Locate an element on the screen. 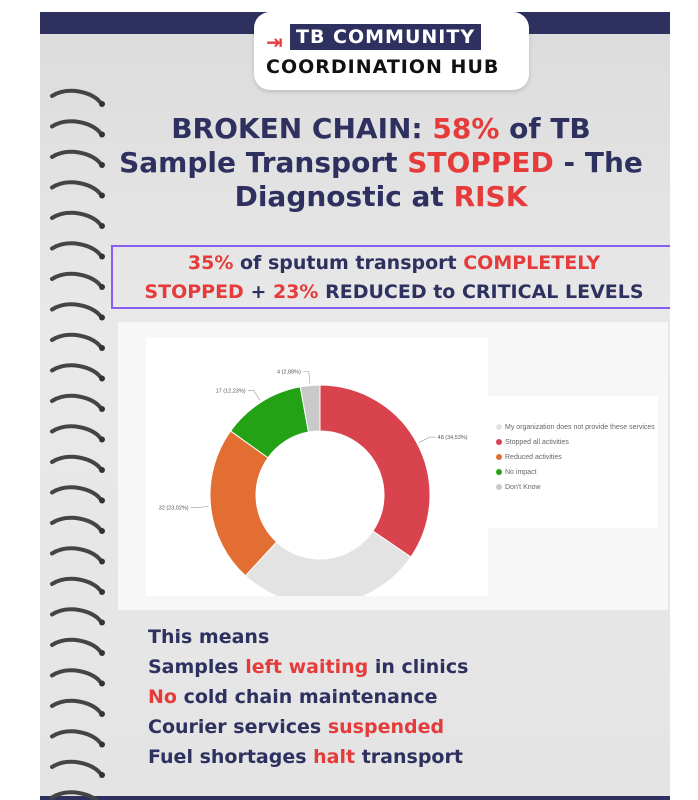 The width and height of the screenshot is (698, 800). legend-label: No impact is located at coordinates (521, 472).